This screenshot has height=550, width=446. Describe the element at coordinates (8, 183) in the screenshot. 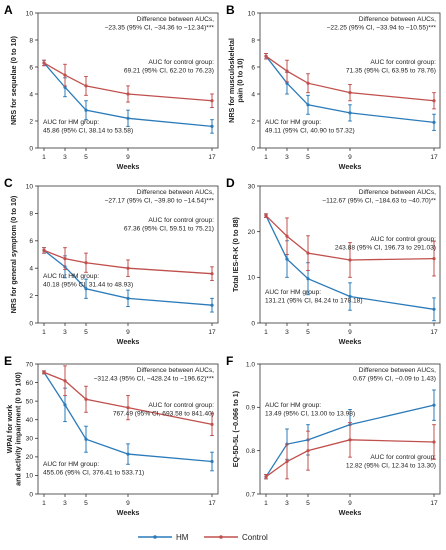

I see `panel-letter: C` at that location.